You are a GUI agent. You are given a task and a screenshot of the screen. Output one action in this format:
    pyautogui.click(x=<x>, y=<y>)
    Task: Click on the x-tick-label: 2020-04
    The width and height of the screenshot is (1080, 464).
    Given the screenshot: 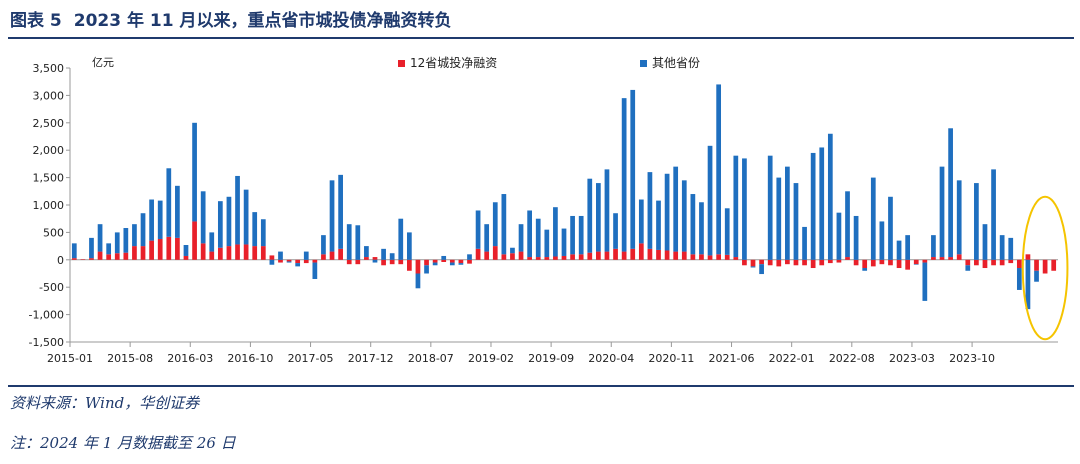 What is the action you would take?
    pyautogui.click(x=611, y=358)
    